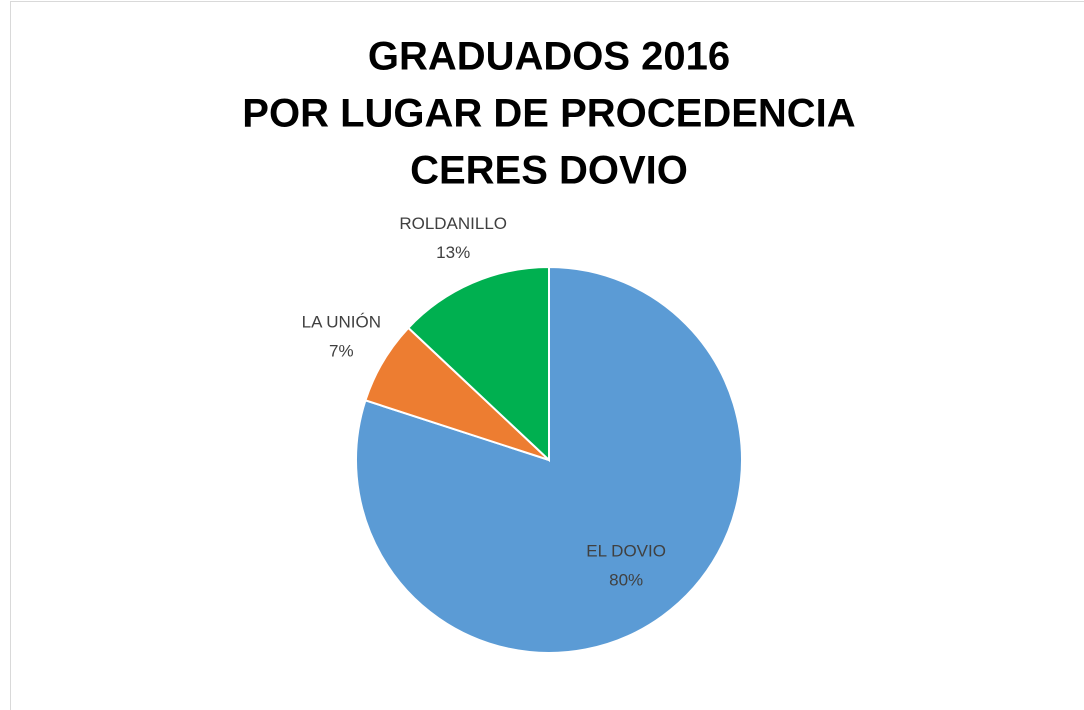  Describe the element at coordinates (478, 364) in the screenshot. I see `pie-slice` at that location.